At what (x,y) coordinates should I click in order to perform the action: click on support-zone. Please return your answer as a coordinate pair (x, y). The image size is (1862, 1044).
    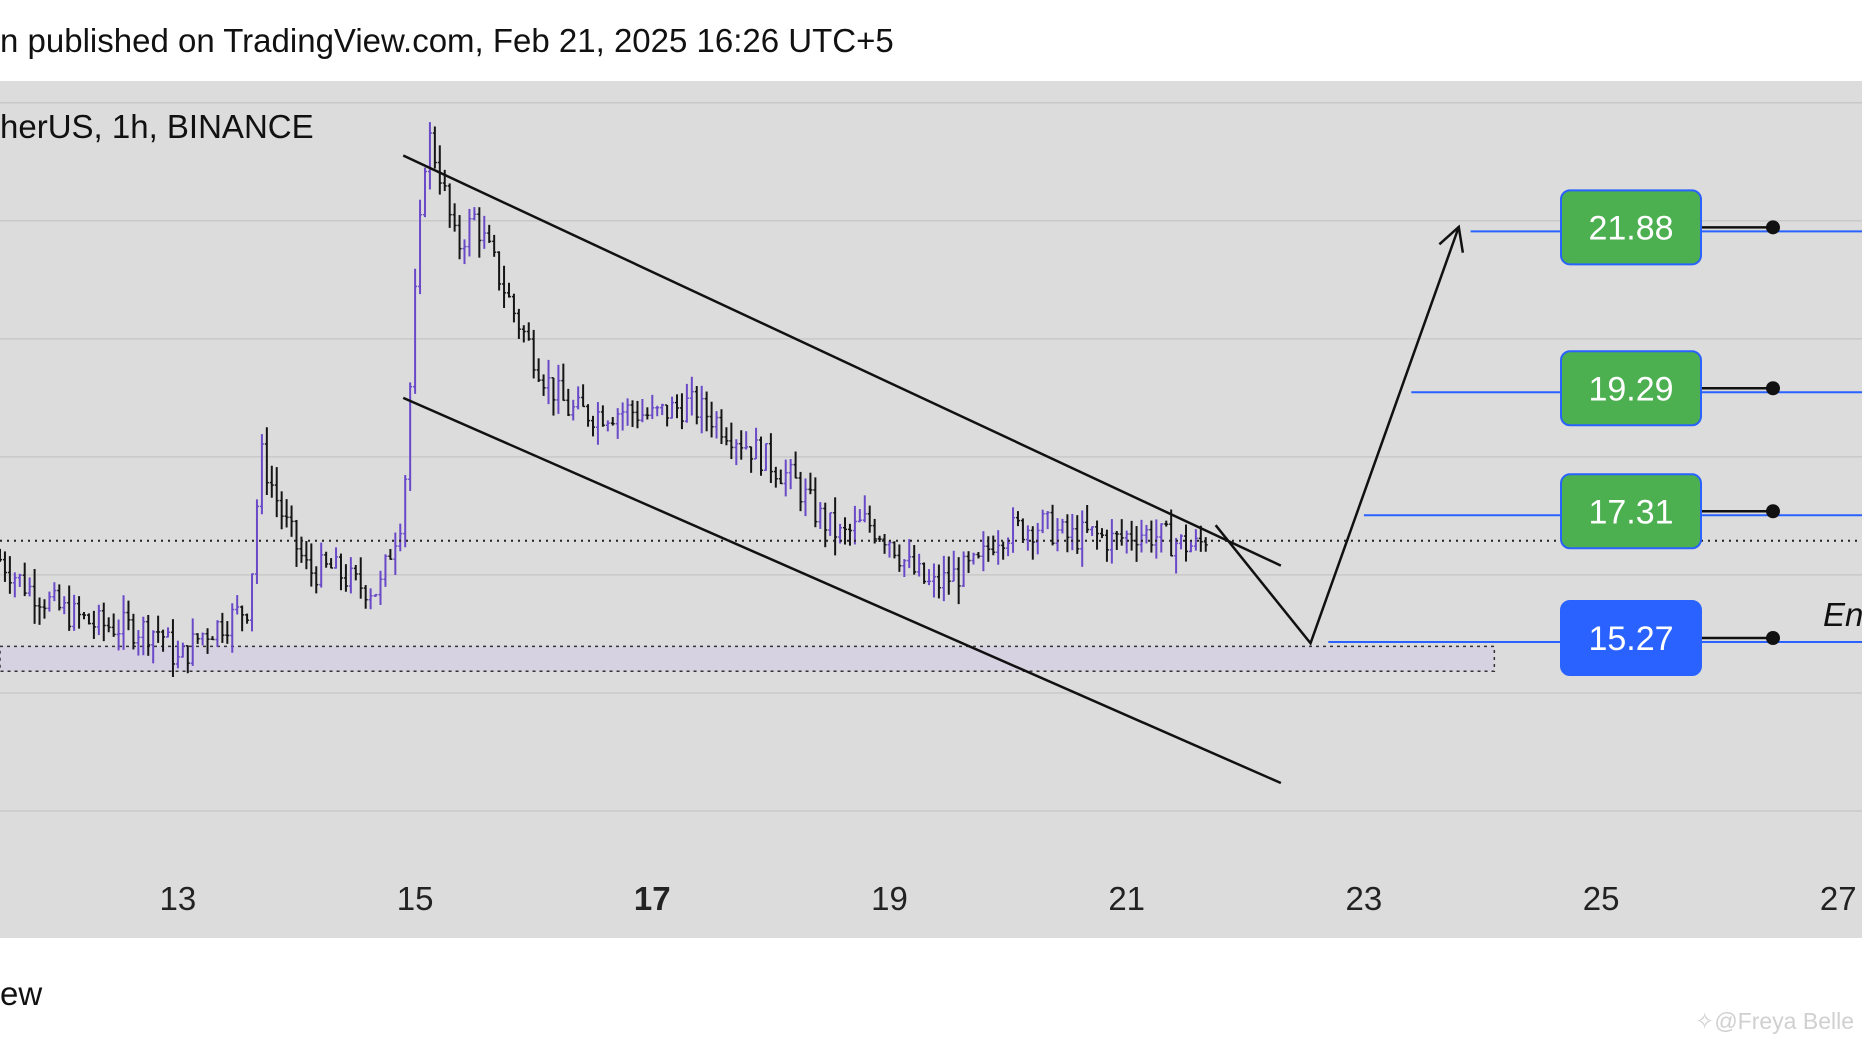
    Looking at the image, I should click on (748, 658).